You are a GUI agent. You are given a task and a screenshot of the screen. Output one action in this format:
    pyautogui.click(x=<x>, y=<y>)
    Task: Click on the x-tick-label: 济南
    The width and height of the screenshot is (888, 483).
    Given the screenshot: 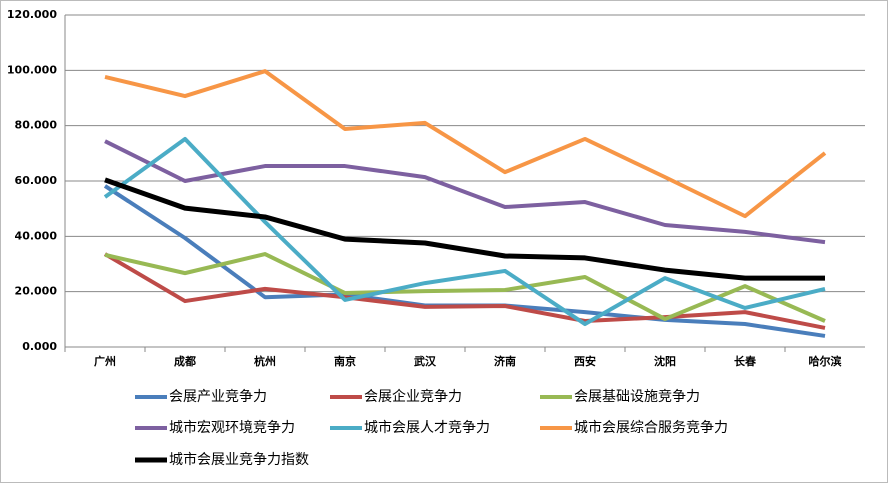 What is the action you would take?
    pyautogui.click(x=505, y=361)
    